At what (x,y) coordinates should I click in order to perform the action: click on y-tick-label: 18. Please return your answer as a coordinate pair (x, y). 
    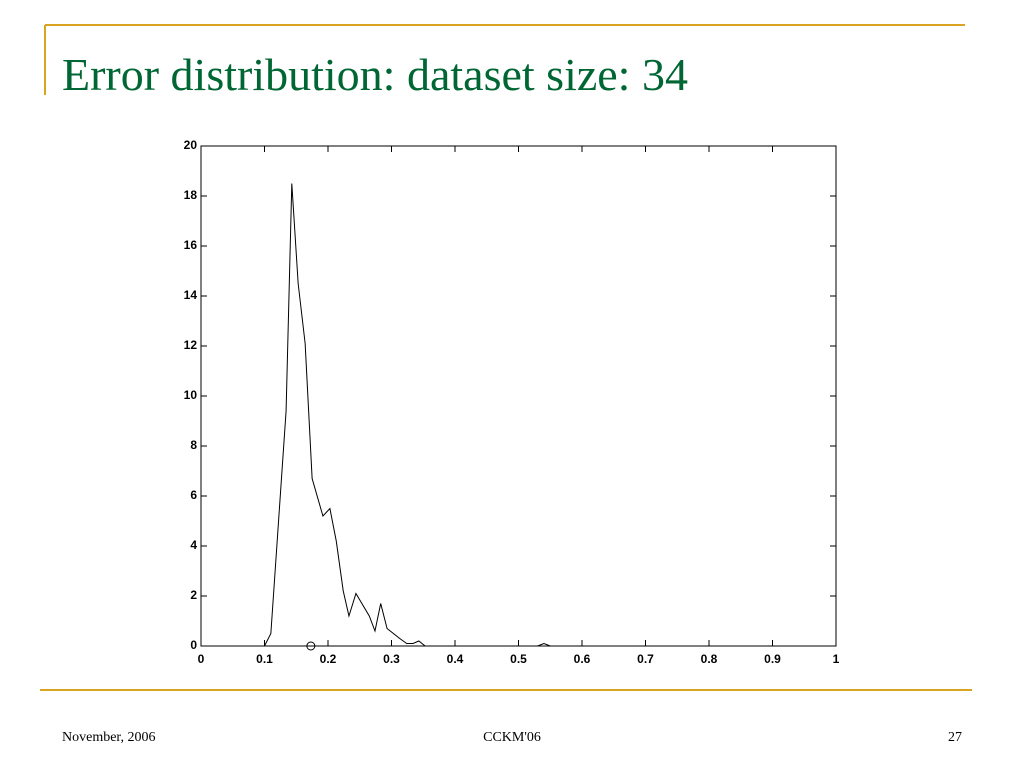
    Looking at the image, I should click on (191, 195).